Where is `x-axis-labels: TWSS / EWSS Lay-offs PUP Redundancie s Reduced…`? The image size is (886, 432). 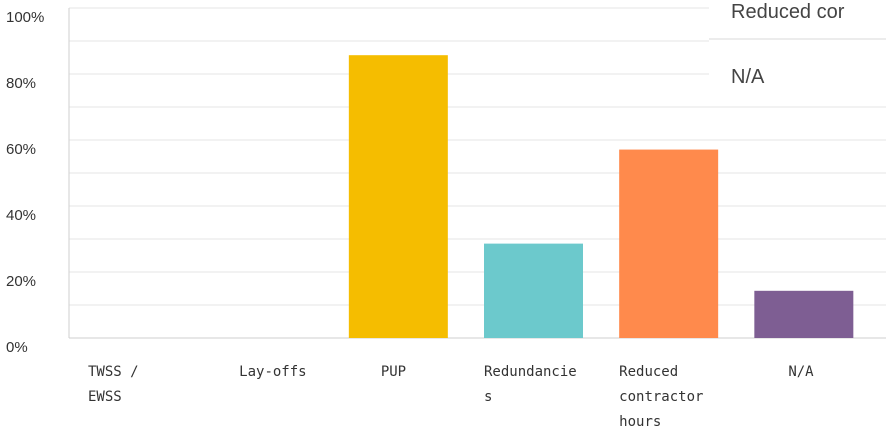
x-axis-labels: TWSS / EWSS Lay-offs PUP Redundancie s Reduced… is located at coordinates (451, 397).